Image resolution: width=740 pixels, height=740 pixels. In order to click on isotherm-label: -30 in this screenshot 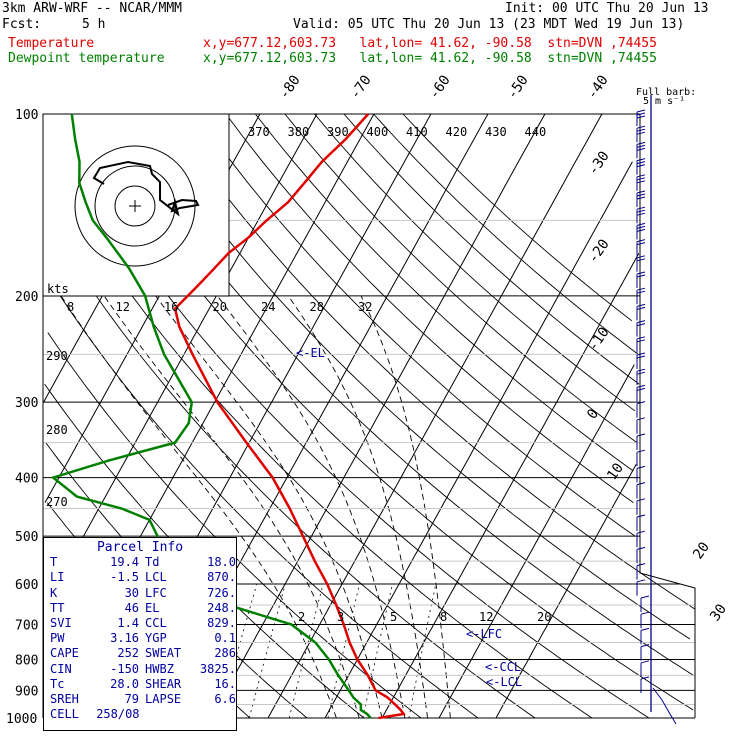, I will do `click(599, 163)`.